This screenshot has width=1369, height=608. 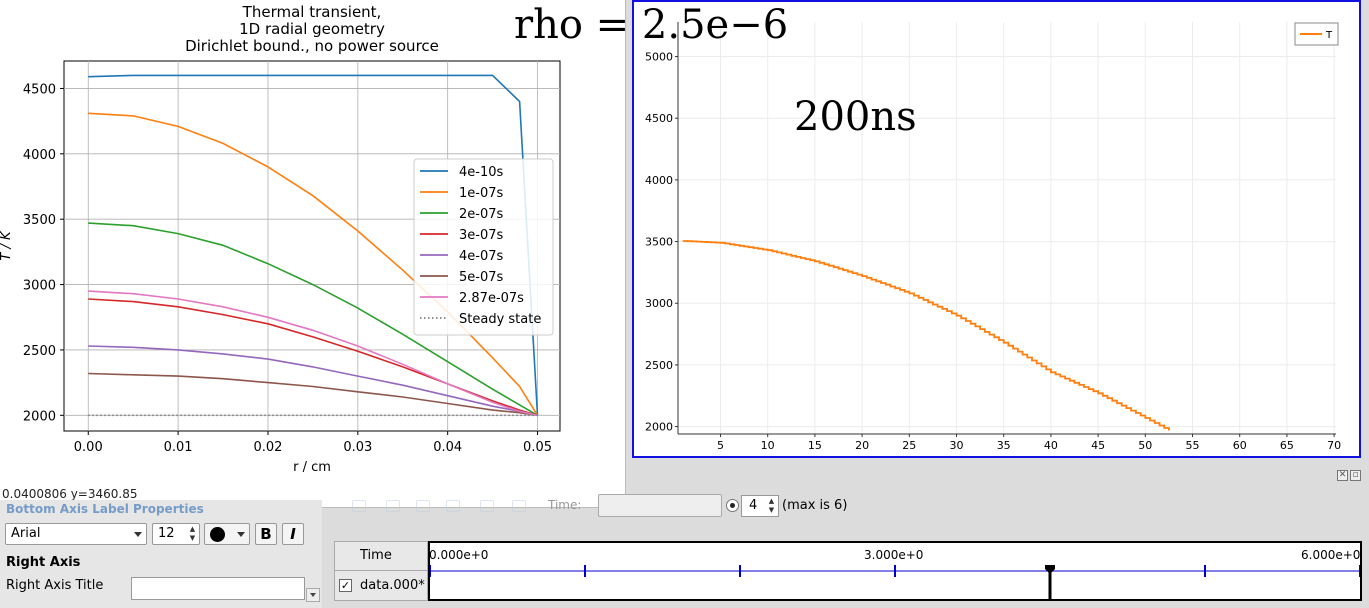 I want to click on y-tick-label: 3000, so click(x=39, y=286).